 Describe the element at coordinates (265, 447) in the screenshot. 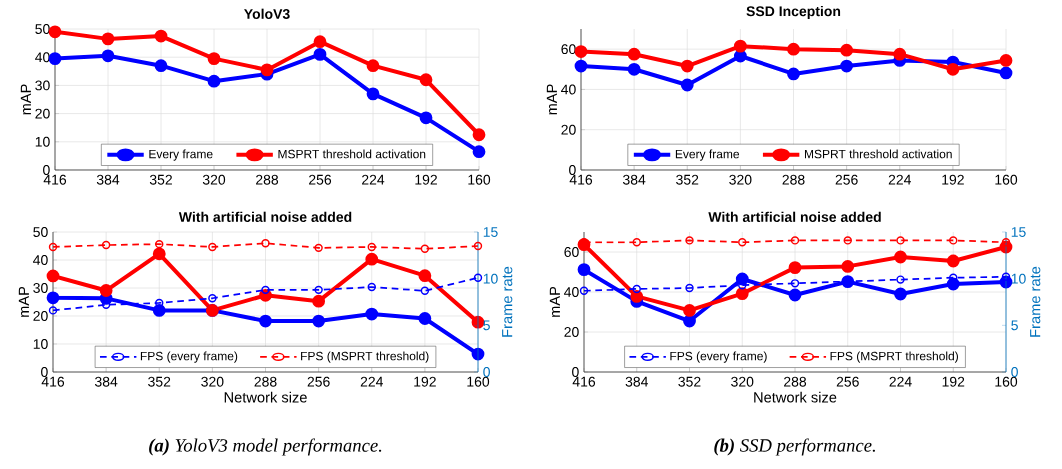

I see `text: (a) YoloV3 model performance.` at that location.